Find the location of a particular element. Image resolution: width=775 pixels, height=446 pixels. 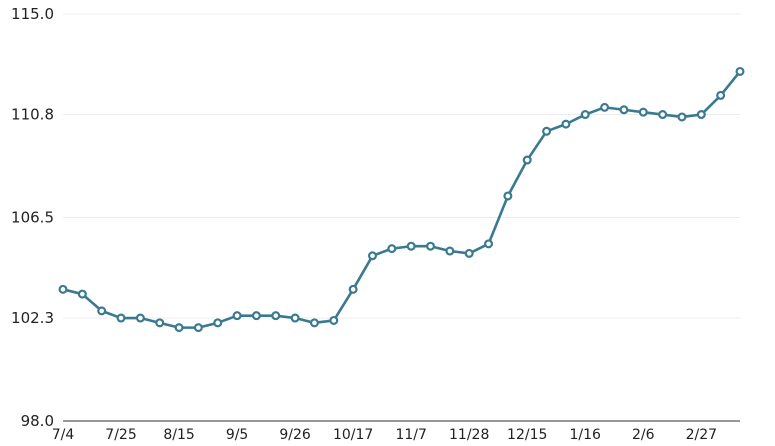

y-tick-label: 102.3 is located at coordinates (32, 318).